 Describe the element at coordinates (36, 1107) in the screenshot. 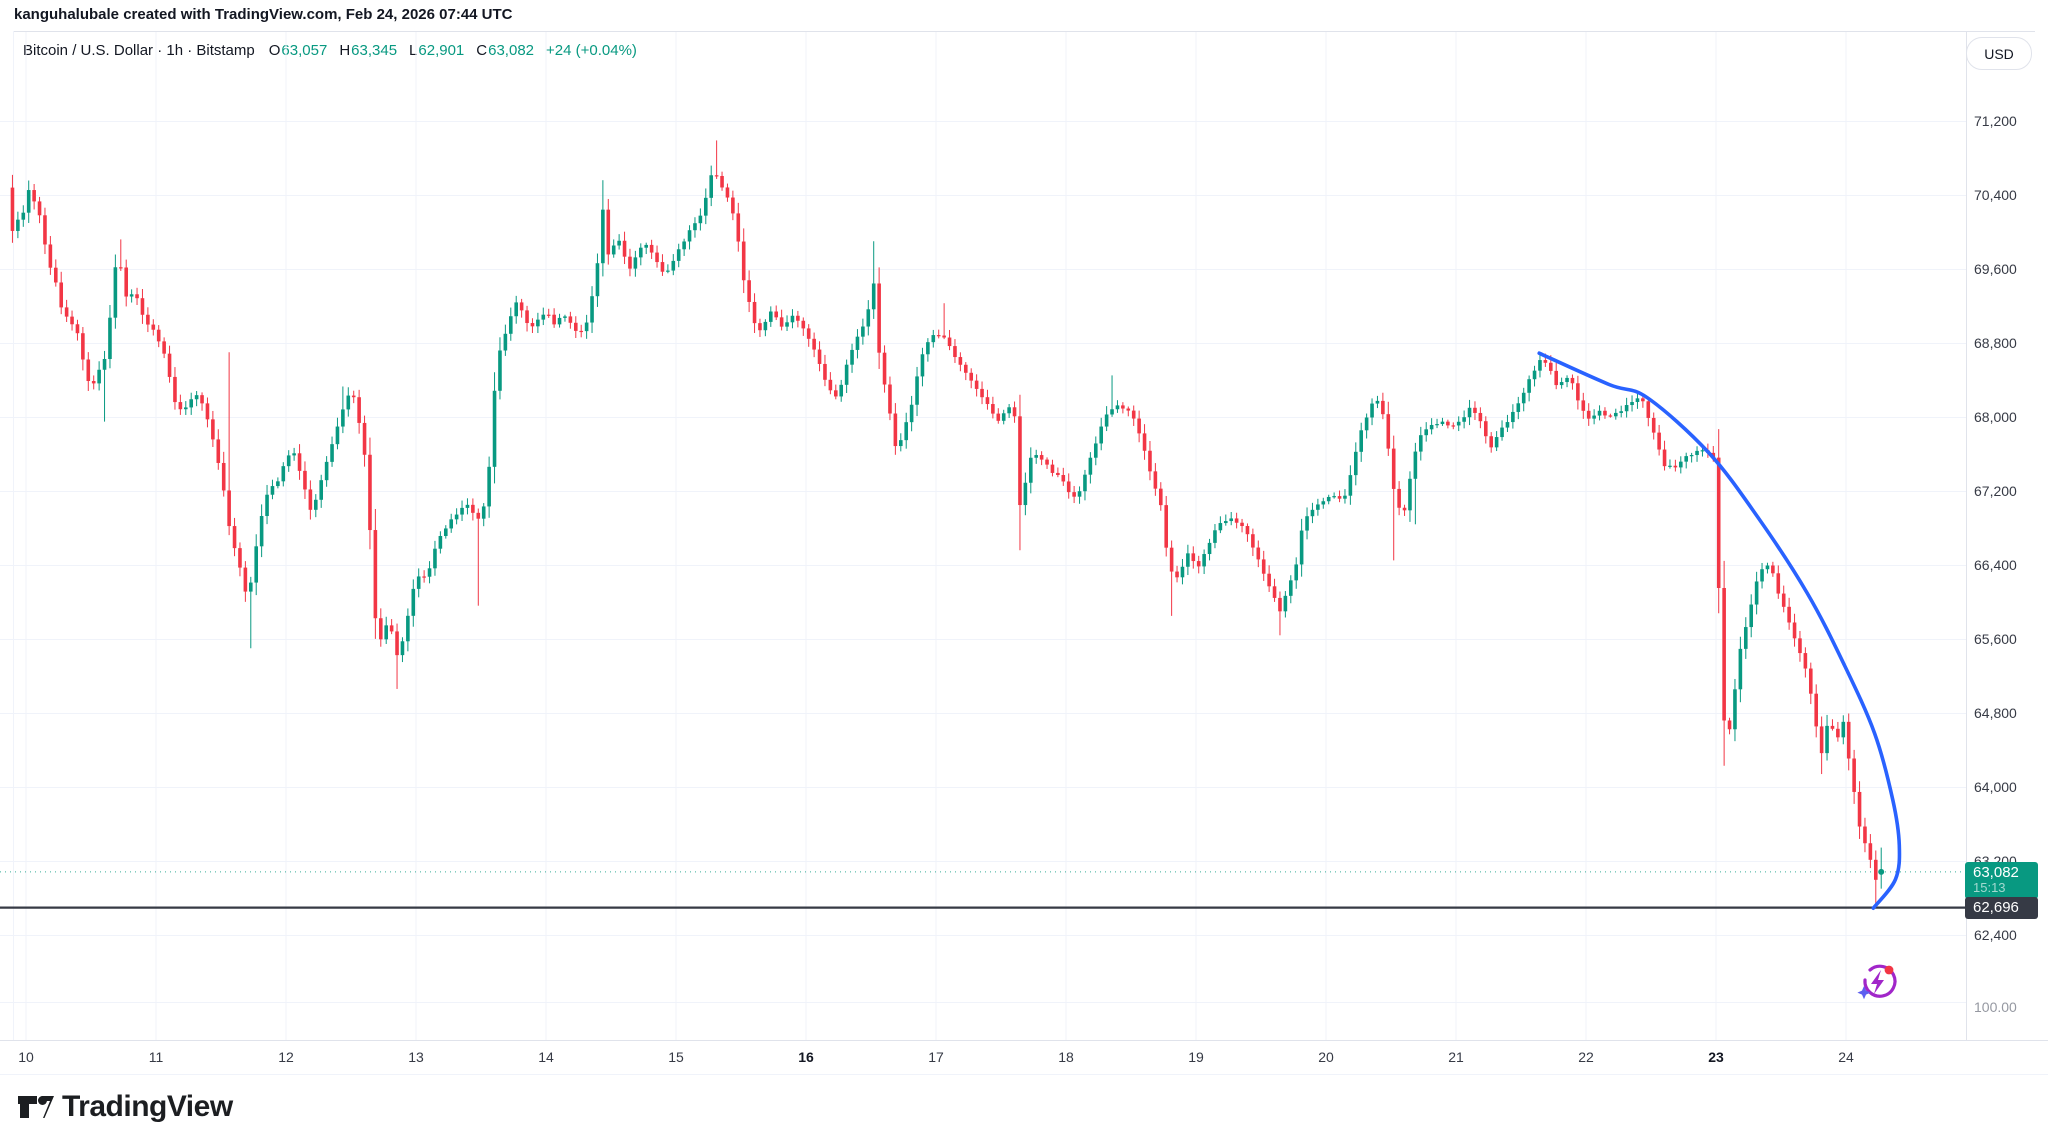

I see `tradingview-logo-icon` at that location.